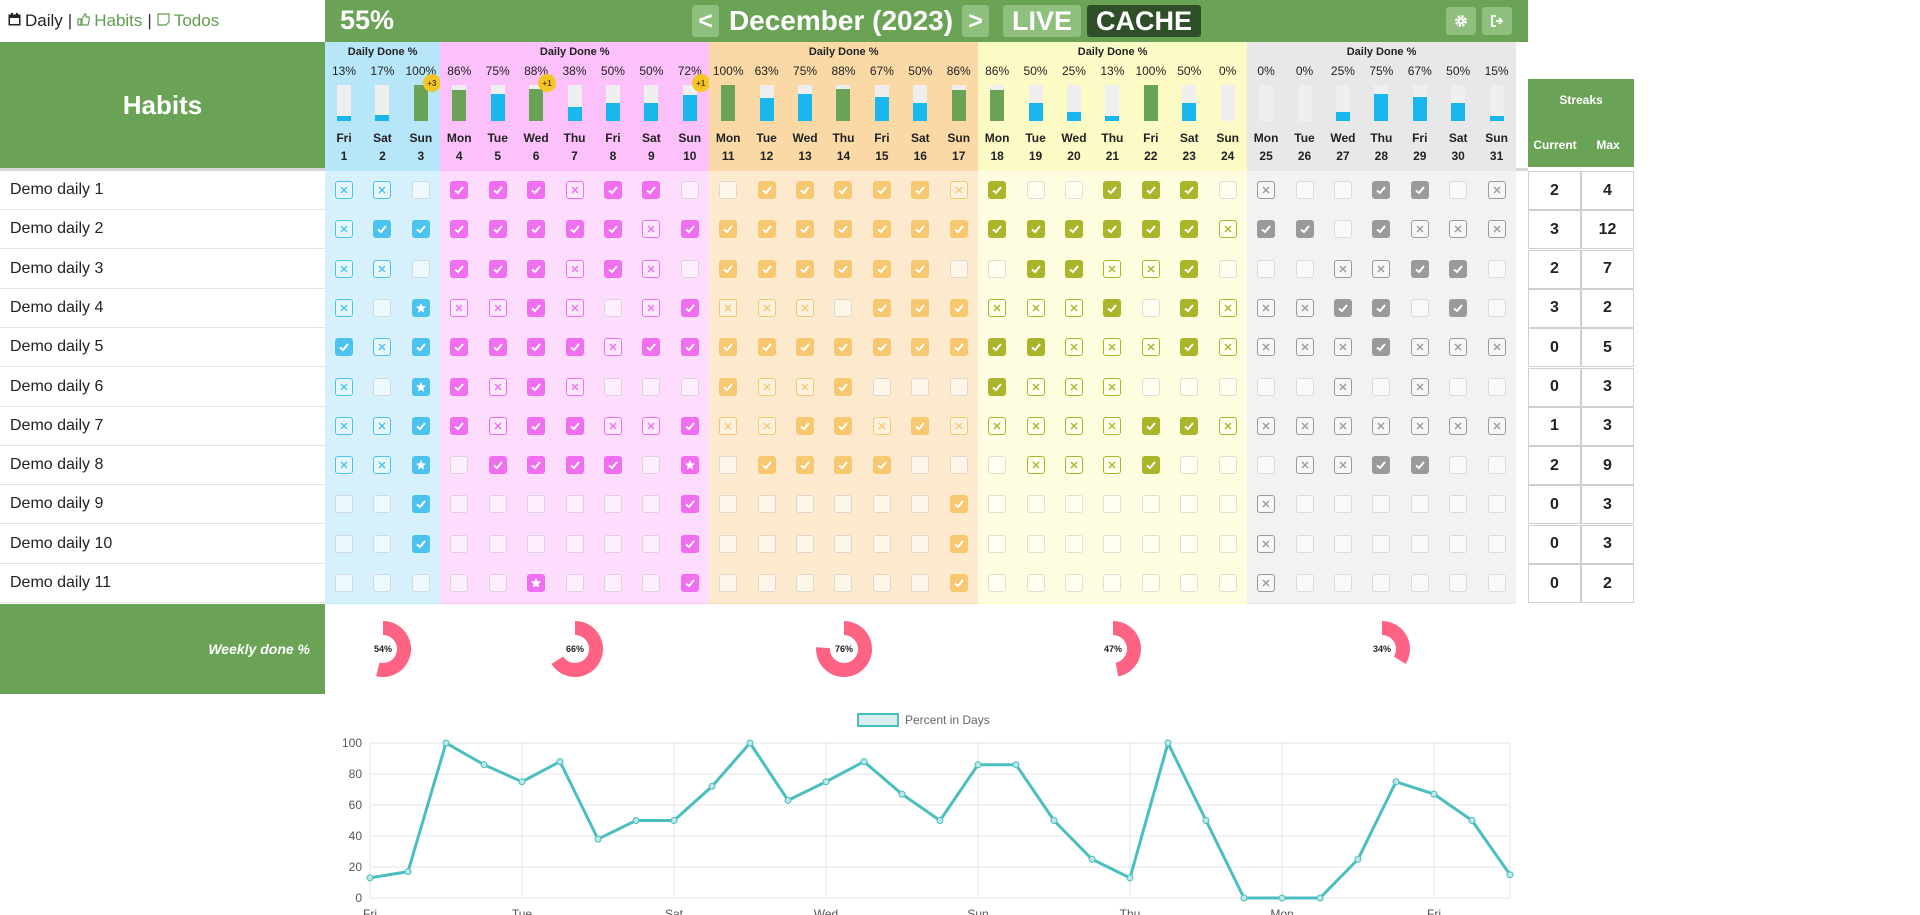 This screenshot has width=1920, height=915. Describe the element at coordinates (196, 20) in the screenshot. I see `todos-link: Todos` at that location.